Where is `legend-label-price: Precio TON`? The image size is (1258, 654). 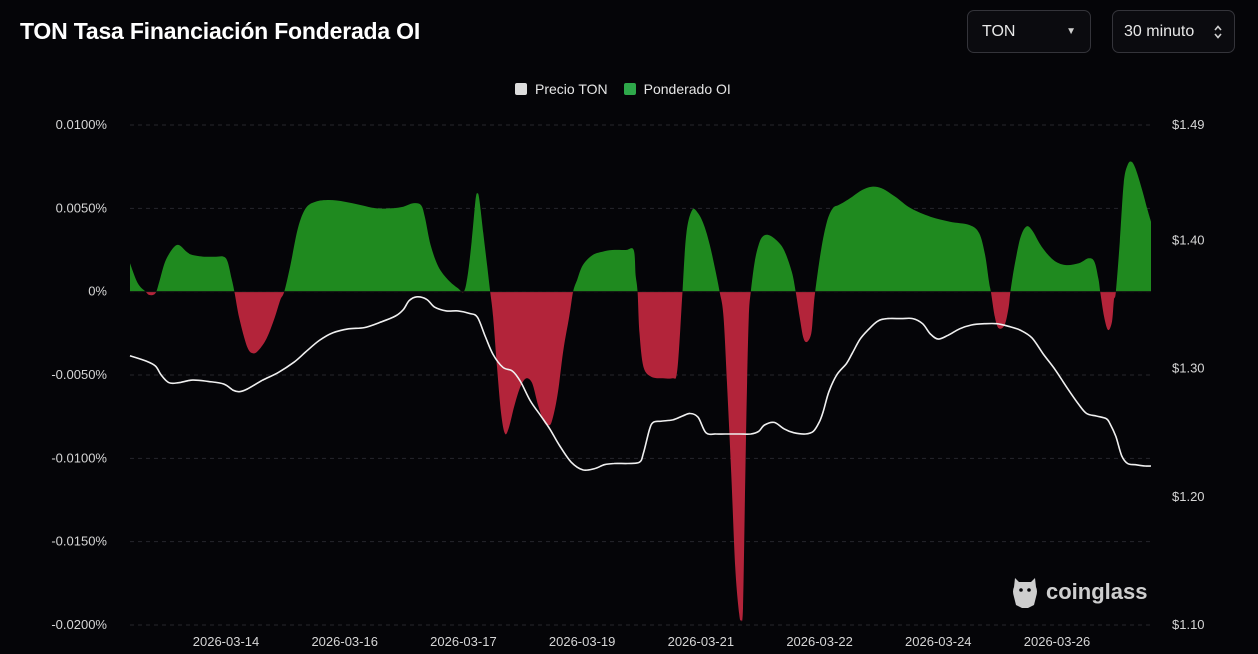
legend-label-price: Precio TON is located at coordinates (571, 89).